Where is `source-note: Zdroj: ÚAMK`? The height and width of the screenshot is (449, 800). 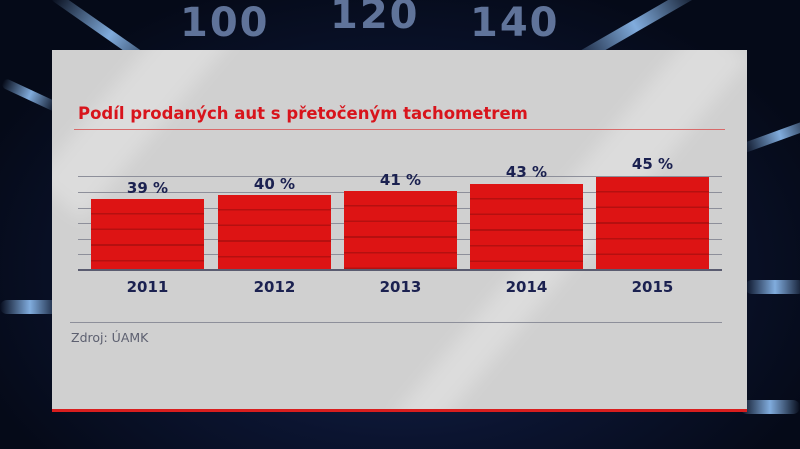 source-note: Zdroj: ÚAMK is located at coordinates (110, 337).